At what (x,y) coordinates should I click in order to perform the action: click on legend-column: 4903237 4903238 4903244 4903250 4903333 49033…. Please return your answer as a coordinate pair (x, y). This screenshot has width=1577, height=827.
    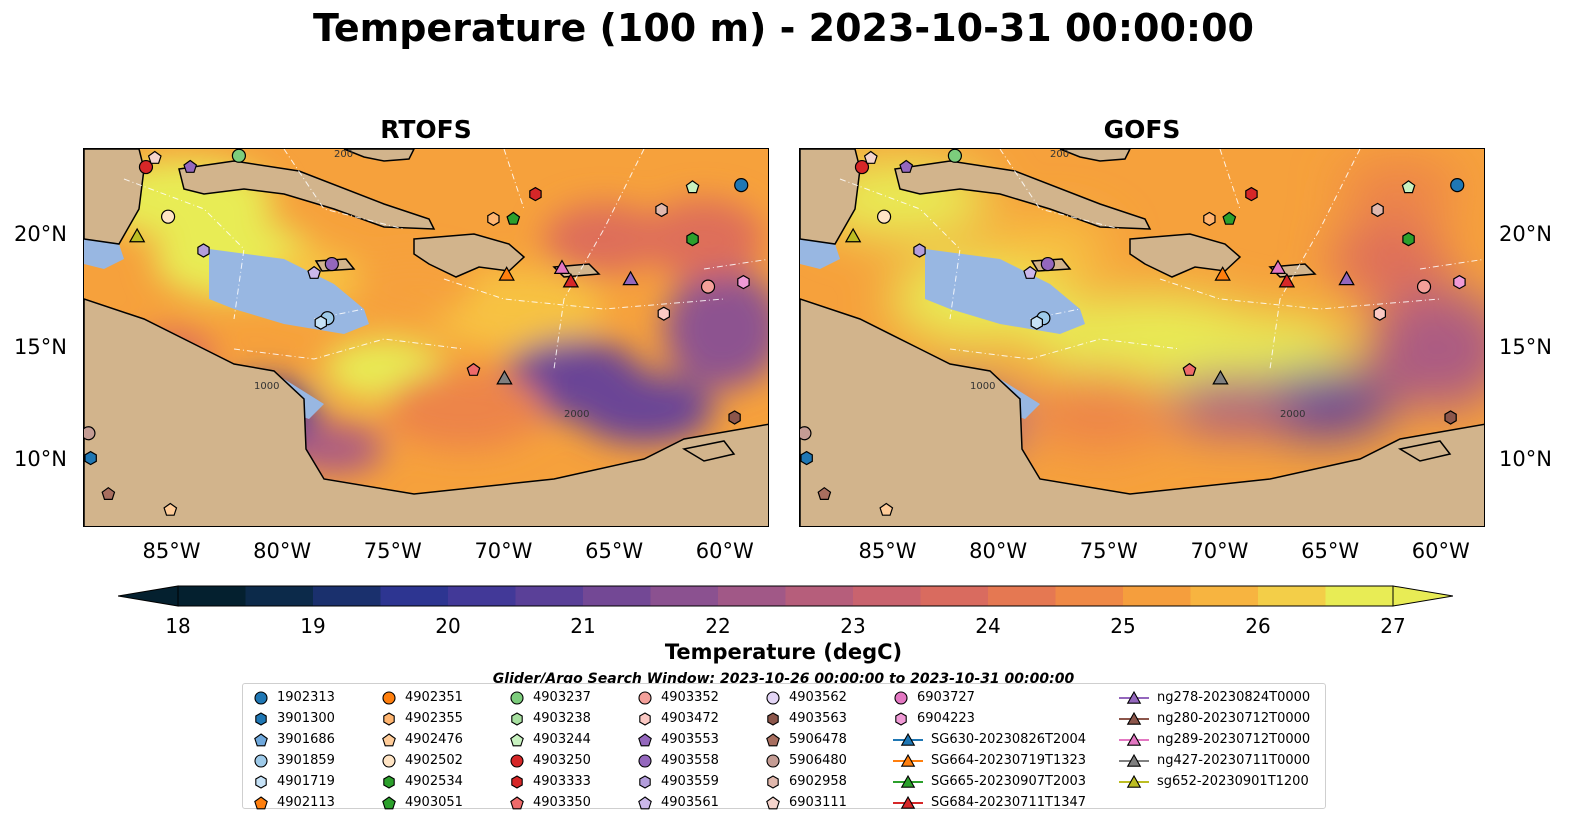
    Looking at the image, I should click on (550, 750).